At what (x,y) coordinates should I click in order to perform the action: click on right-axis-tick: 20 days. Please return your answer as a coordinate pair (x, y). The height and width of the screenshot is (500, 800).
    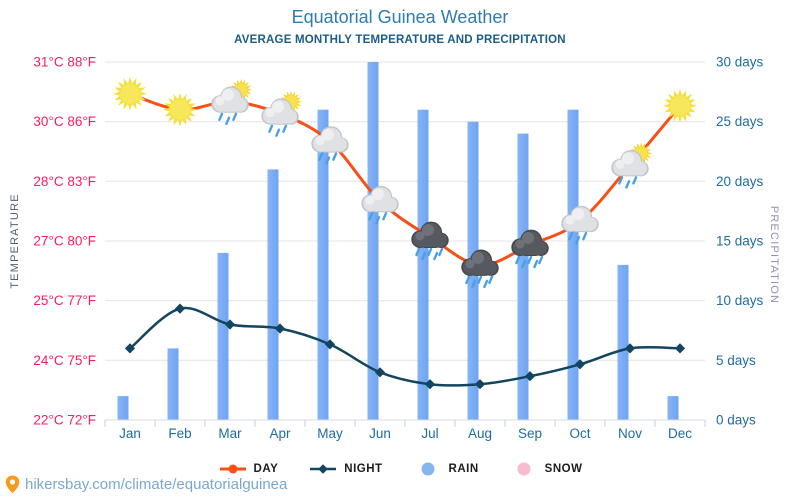
    Looking at the image, I should click on (740, 181).